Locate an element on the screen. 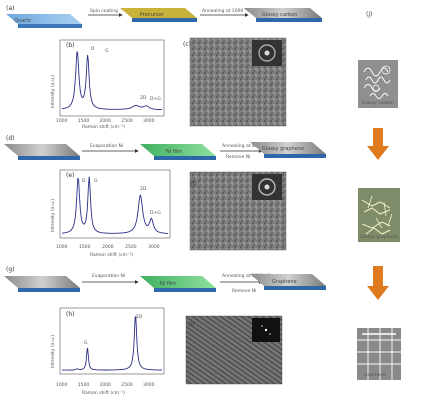 This screenshot has height=400, width=429. precursor-sample: Precursor is located at coordinates (158, 15).